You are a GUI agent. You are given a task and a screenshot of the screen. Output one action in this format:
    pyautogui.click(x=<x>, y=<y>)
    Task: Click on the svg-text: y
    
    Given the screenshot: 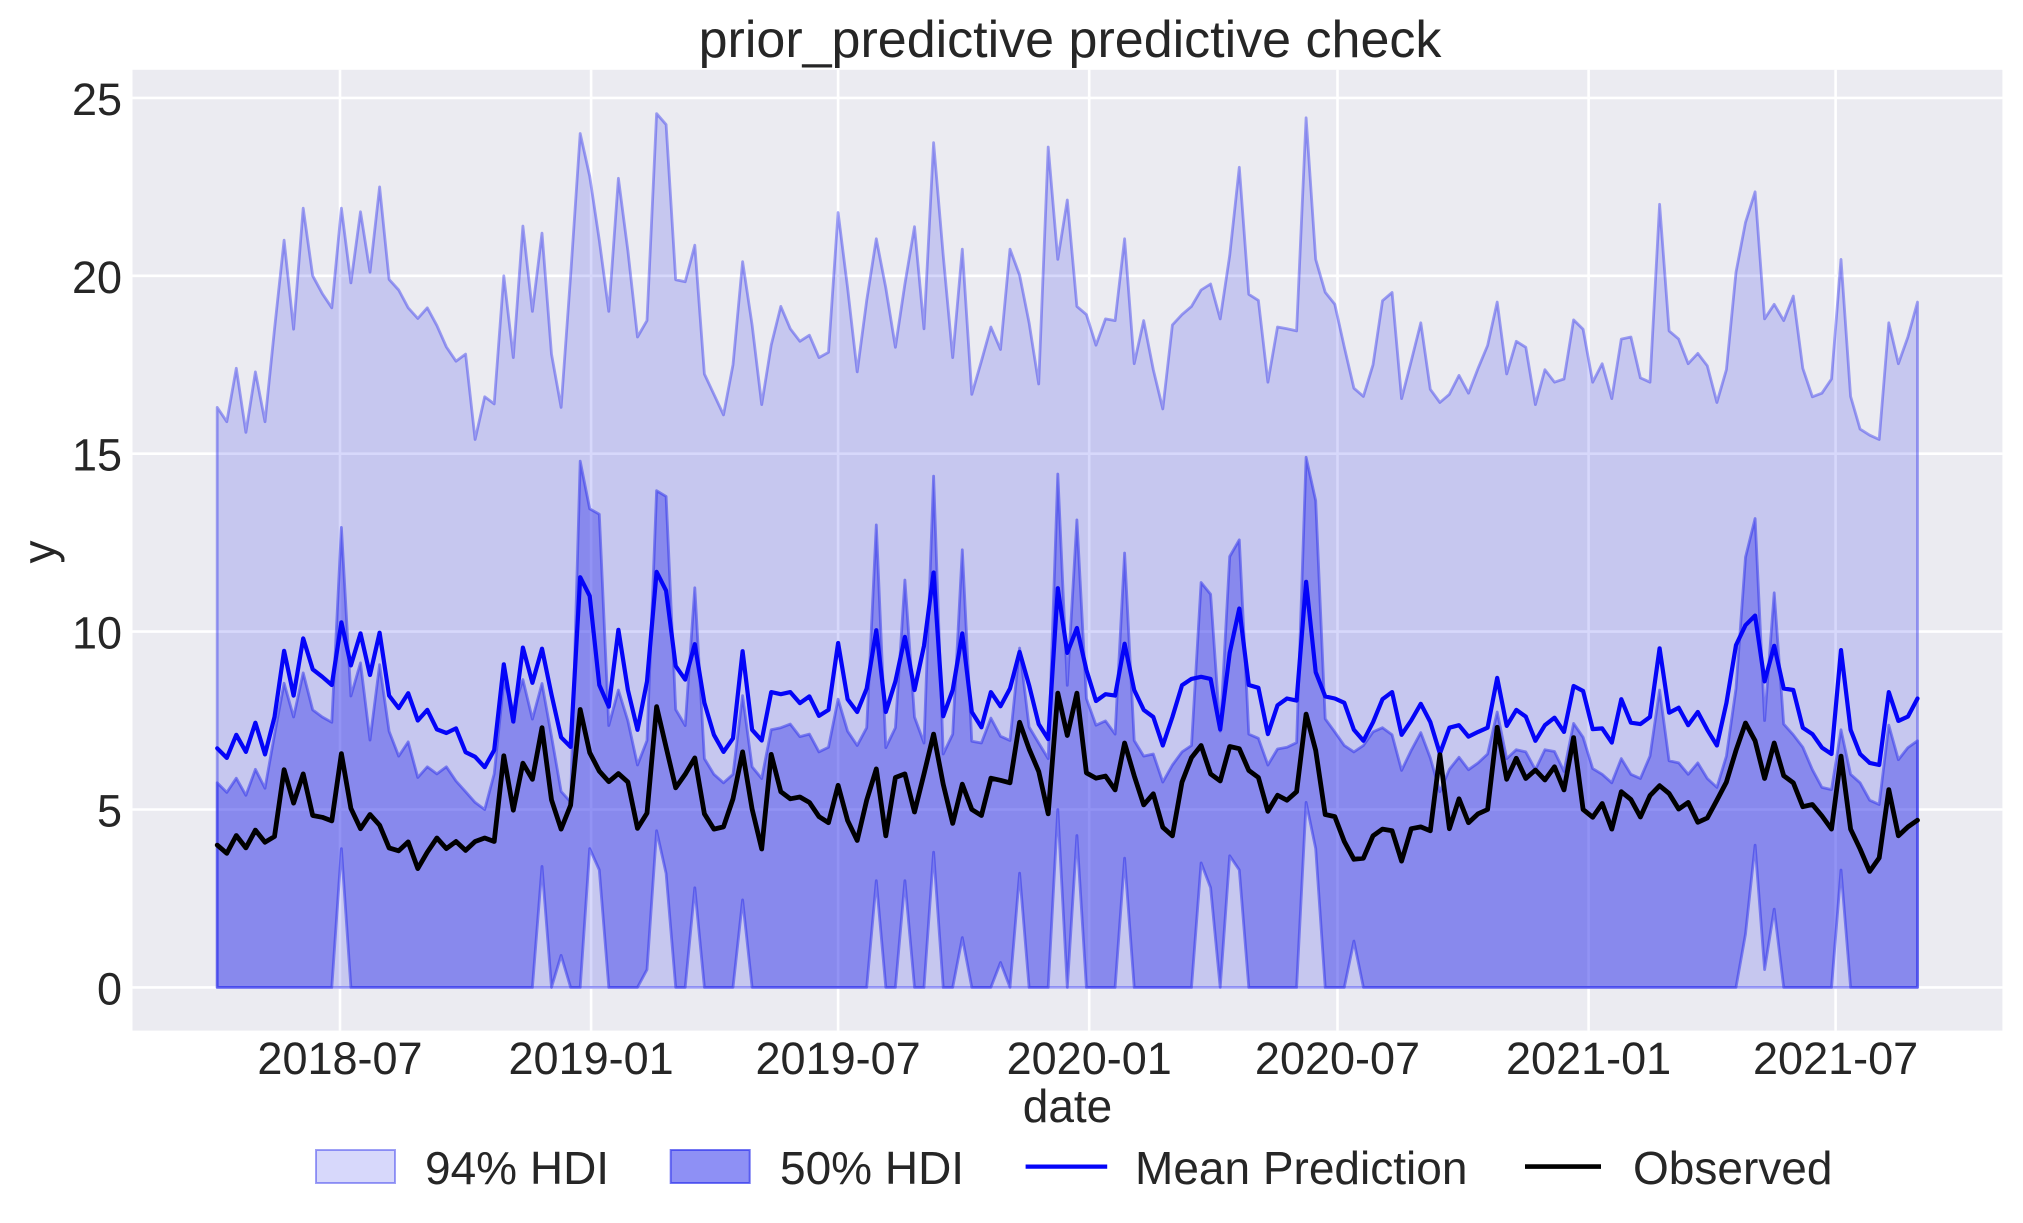 What is the action you would take?
    pyautogui.click(x=39, y=552)
    